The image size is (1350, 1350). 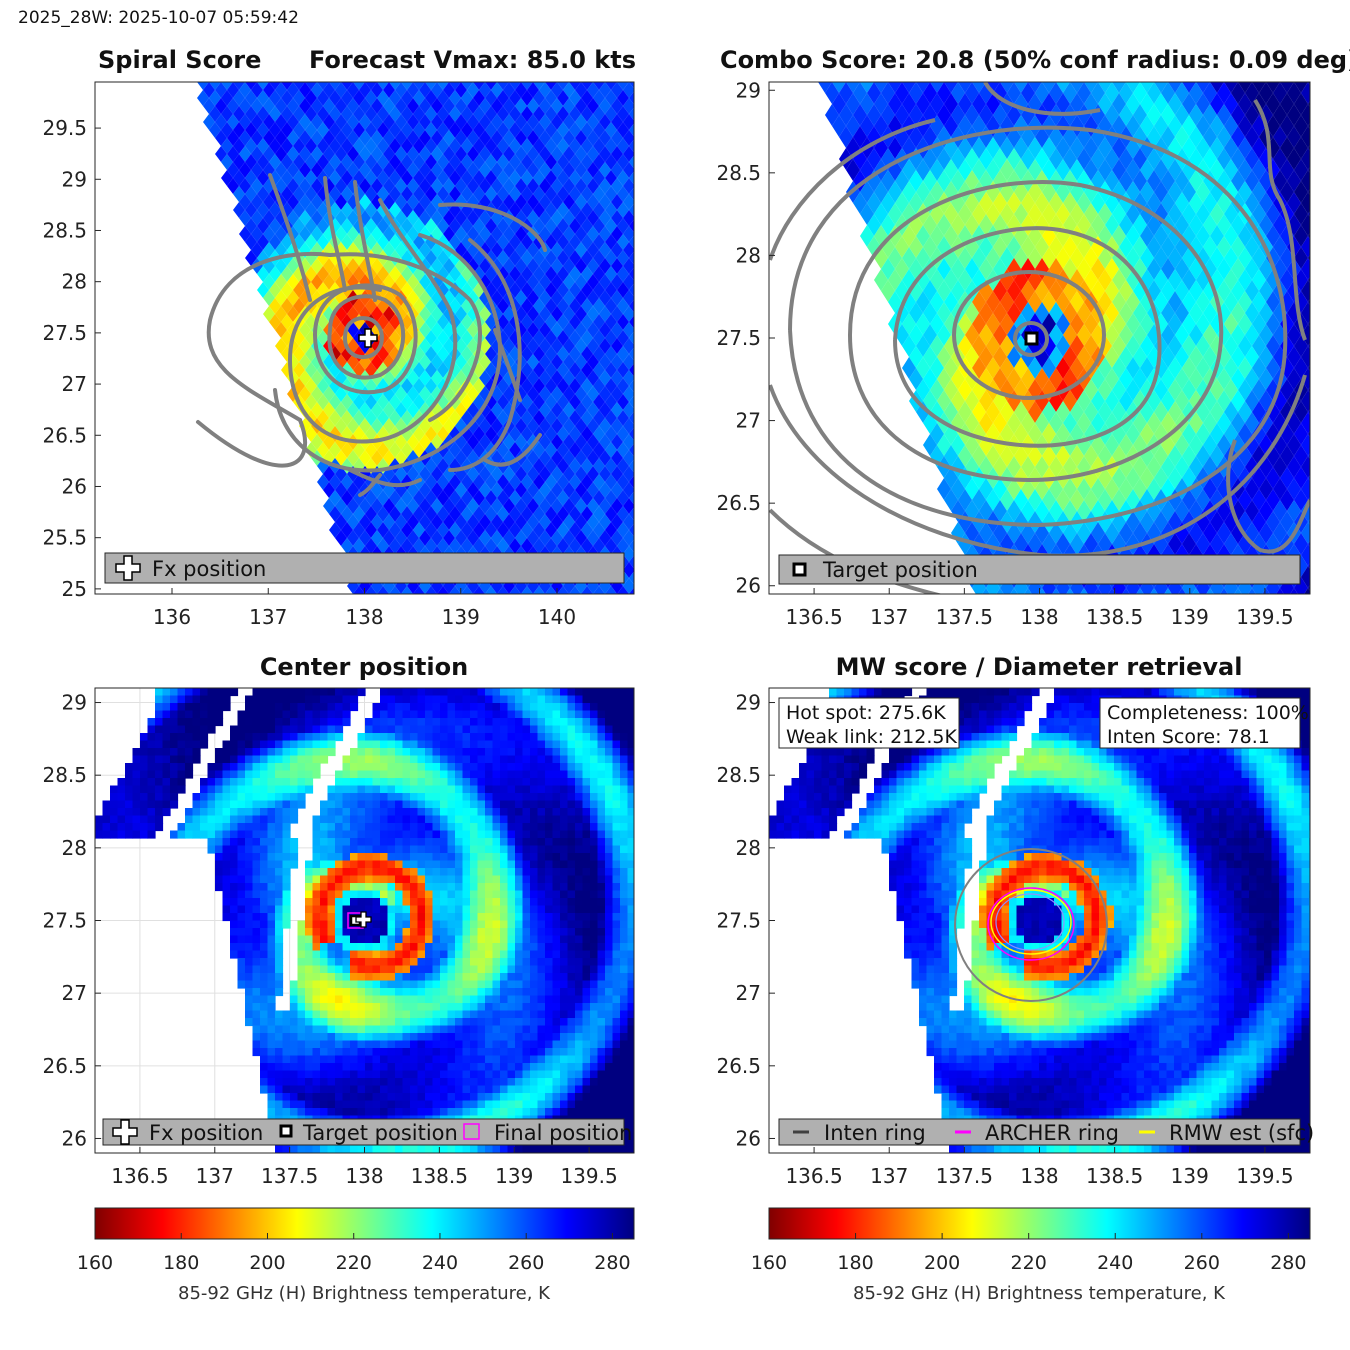 I want to click on archer-ring, so click(x=1031, y=924).